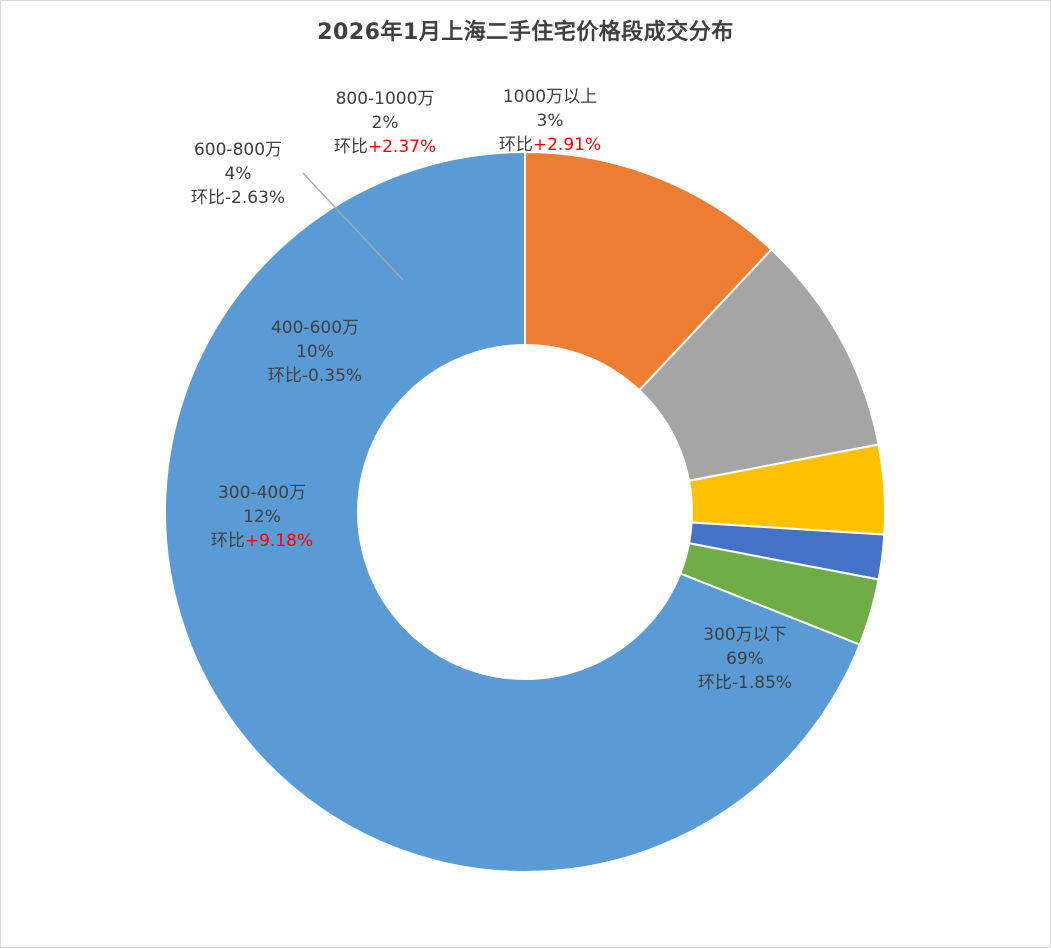 Image resolution: width=1051 pixels, height=948 pixels. What do you see at coordinates (315, 328) in the screenshot?
I see `slice-name: 400-600万` at bounding box center [315, 328].